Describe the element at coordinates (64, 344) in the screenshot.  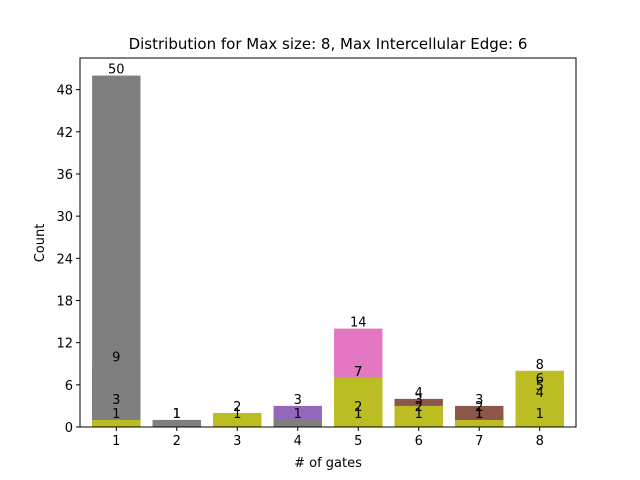
I see `y-tick-label: 12` at that location.